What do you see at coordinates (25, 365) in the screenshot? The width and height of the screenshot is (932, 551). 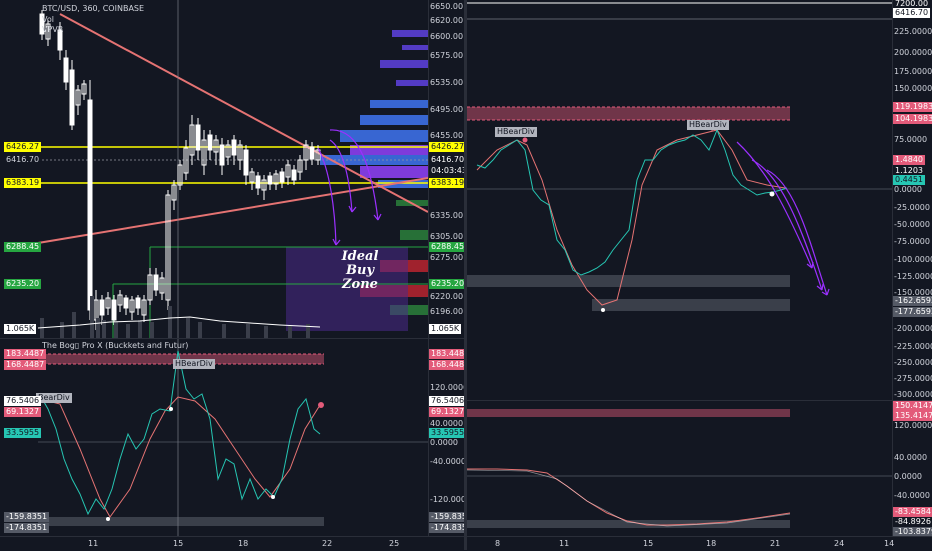 I see `osc-left-tag-pink2: 168.4487` at bounding box center [25, 365].